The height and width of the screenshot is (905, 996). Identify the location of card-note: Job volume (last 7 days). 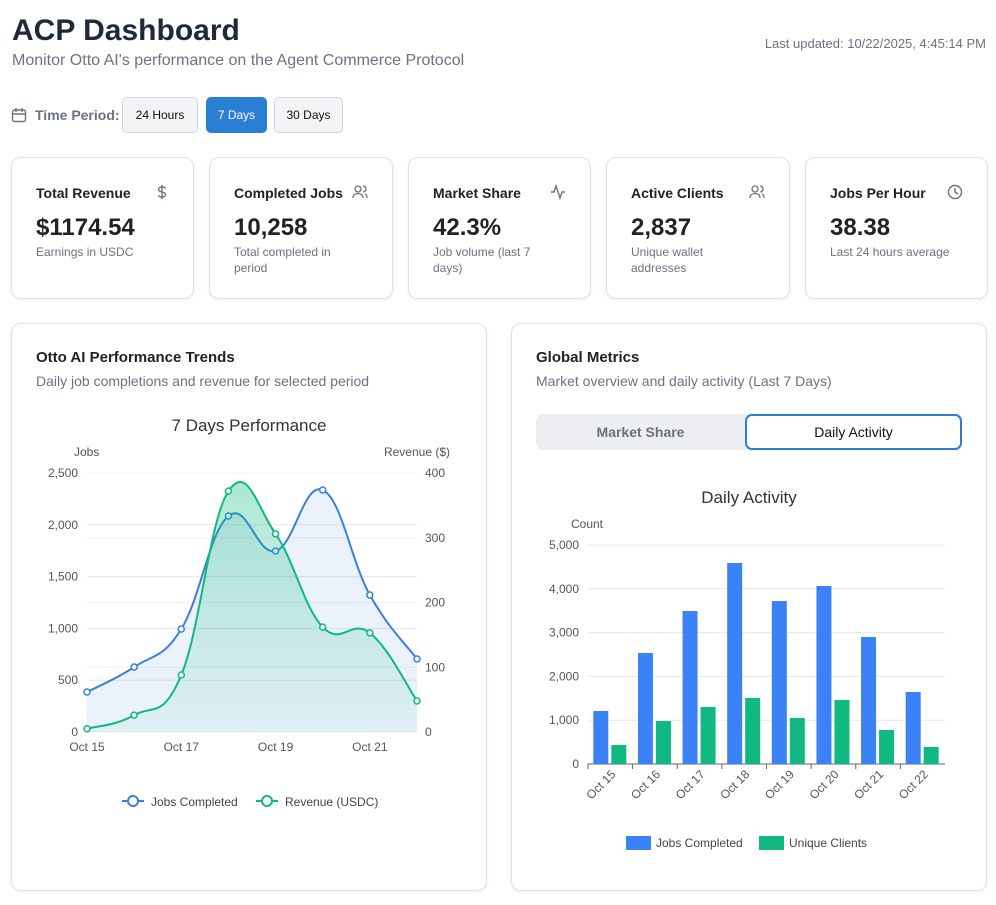
(482, 260).